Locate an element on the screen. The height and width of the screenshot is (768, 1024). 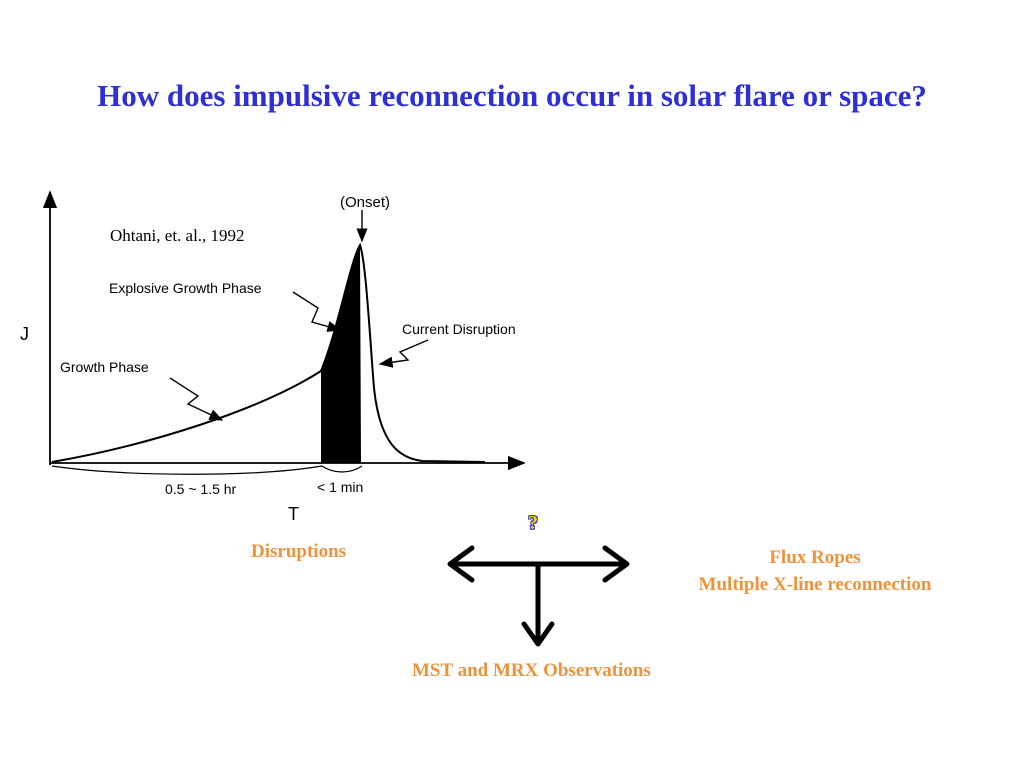
growth-duration-brace is located at coordinates (187, 470).